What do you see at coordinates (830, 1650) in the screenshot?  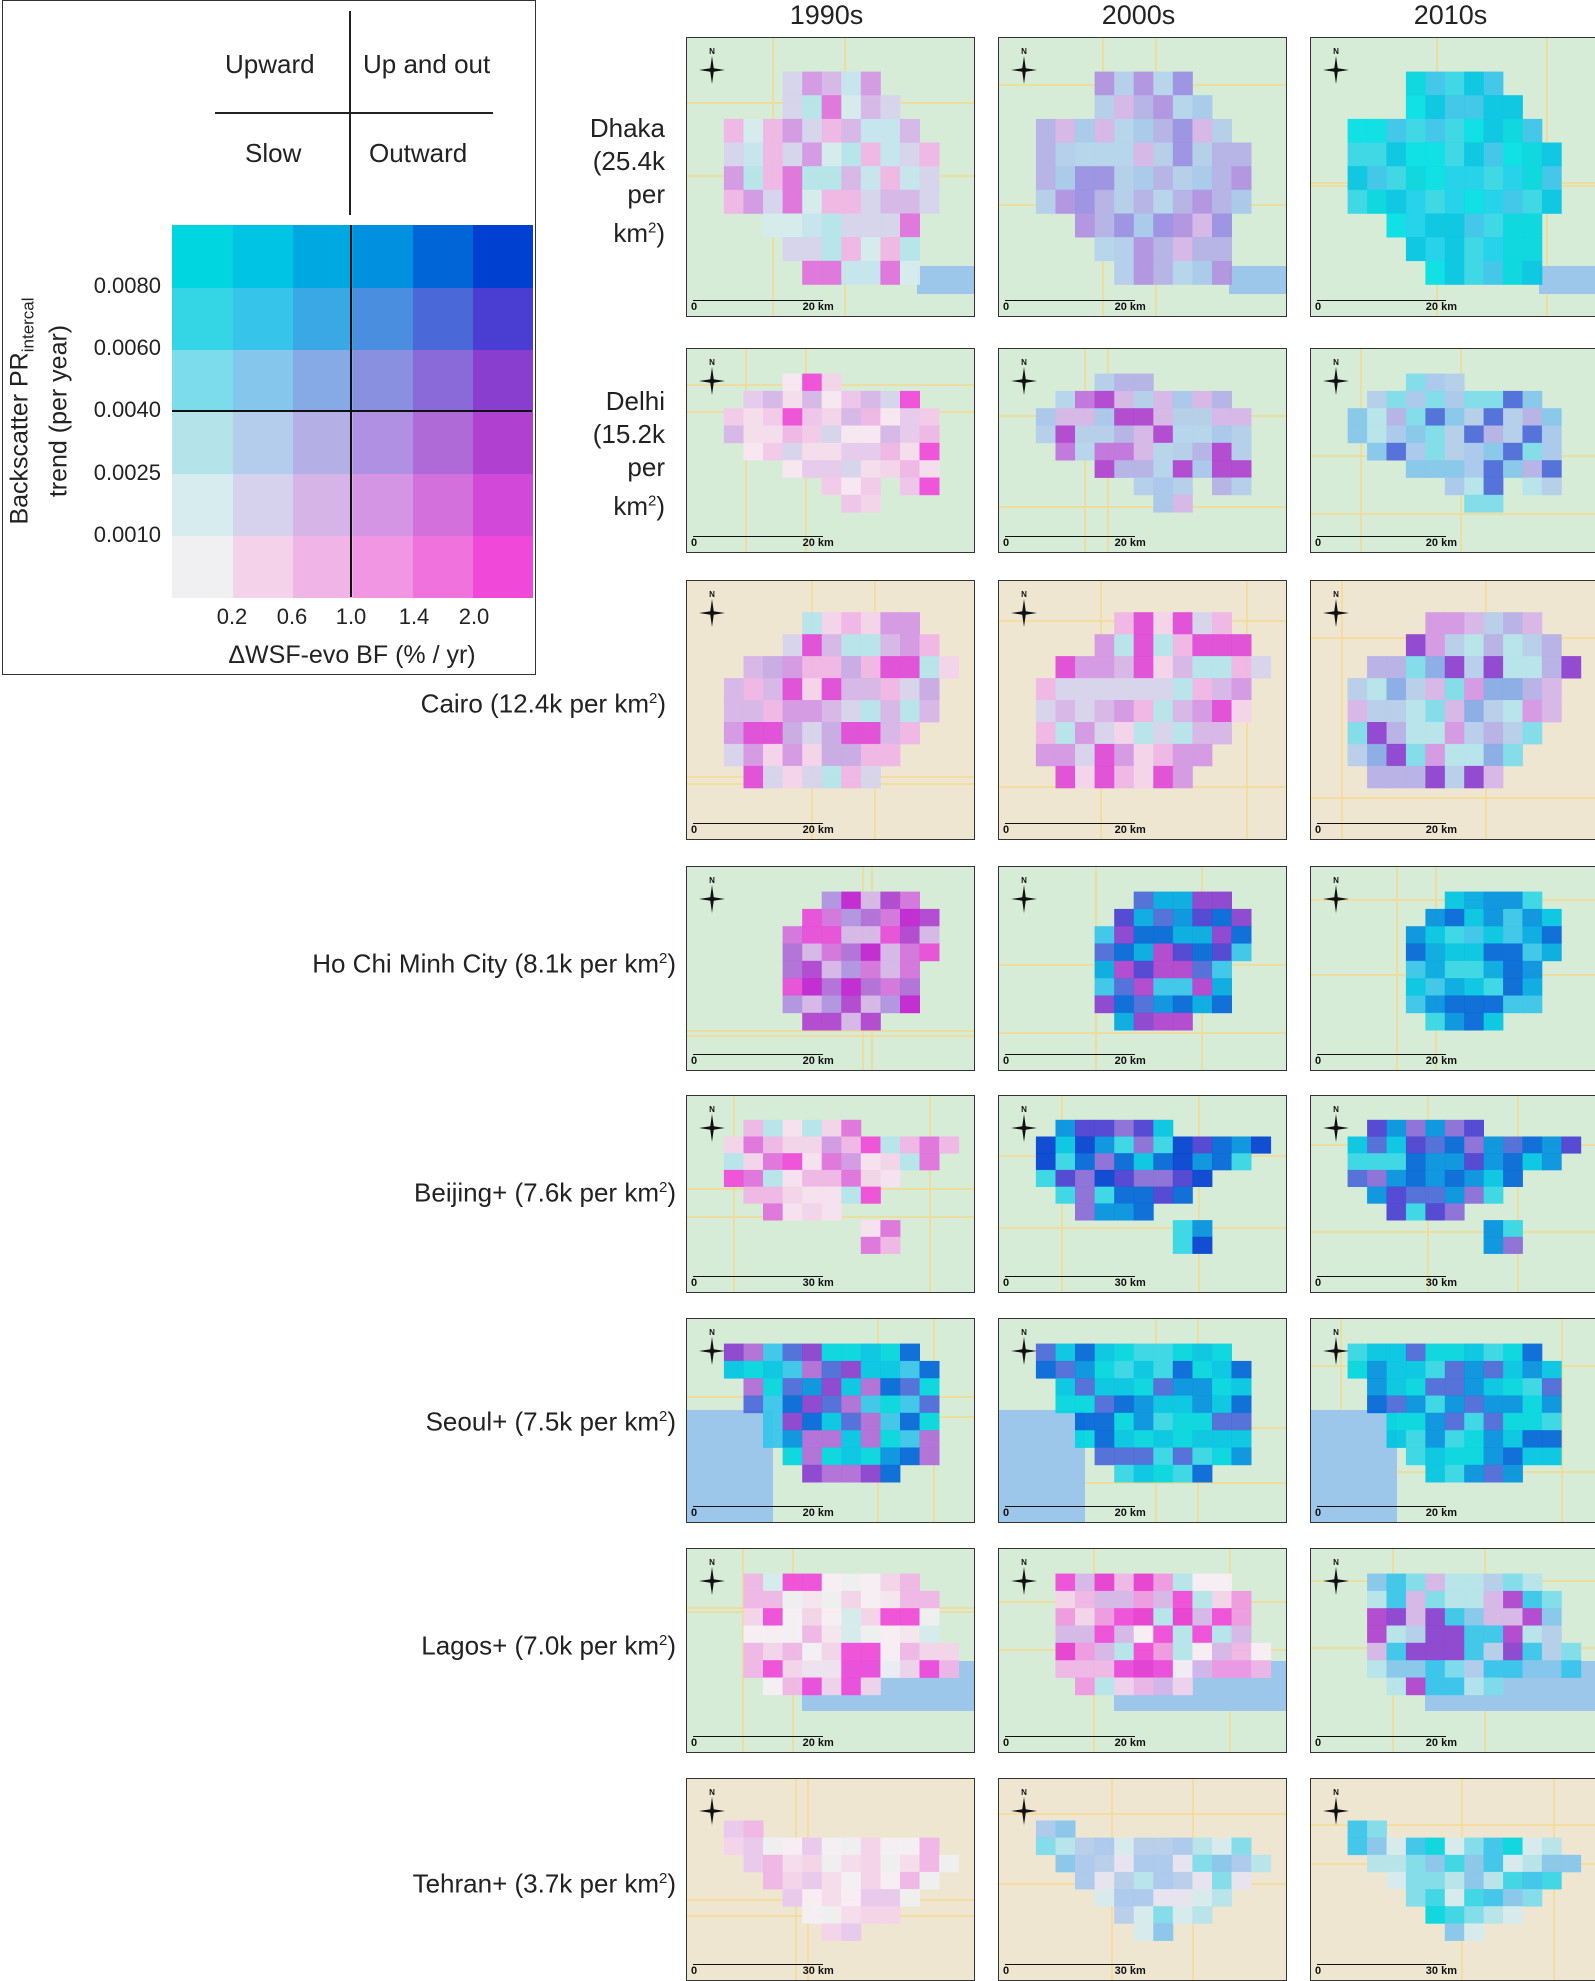 I see `map-panel: N 0 20 km` at bounding box center [830, 1650].